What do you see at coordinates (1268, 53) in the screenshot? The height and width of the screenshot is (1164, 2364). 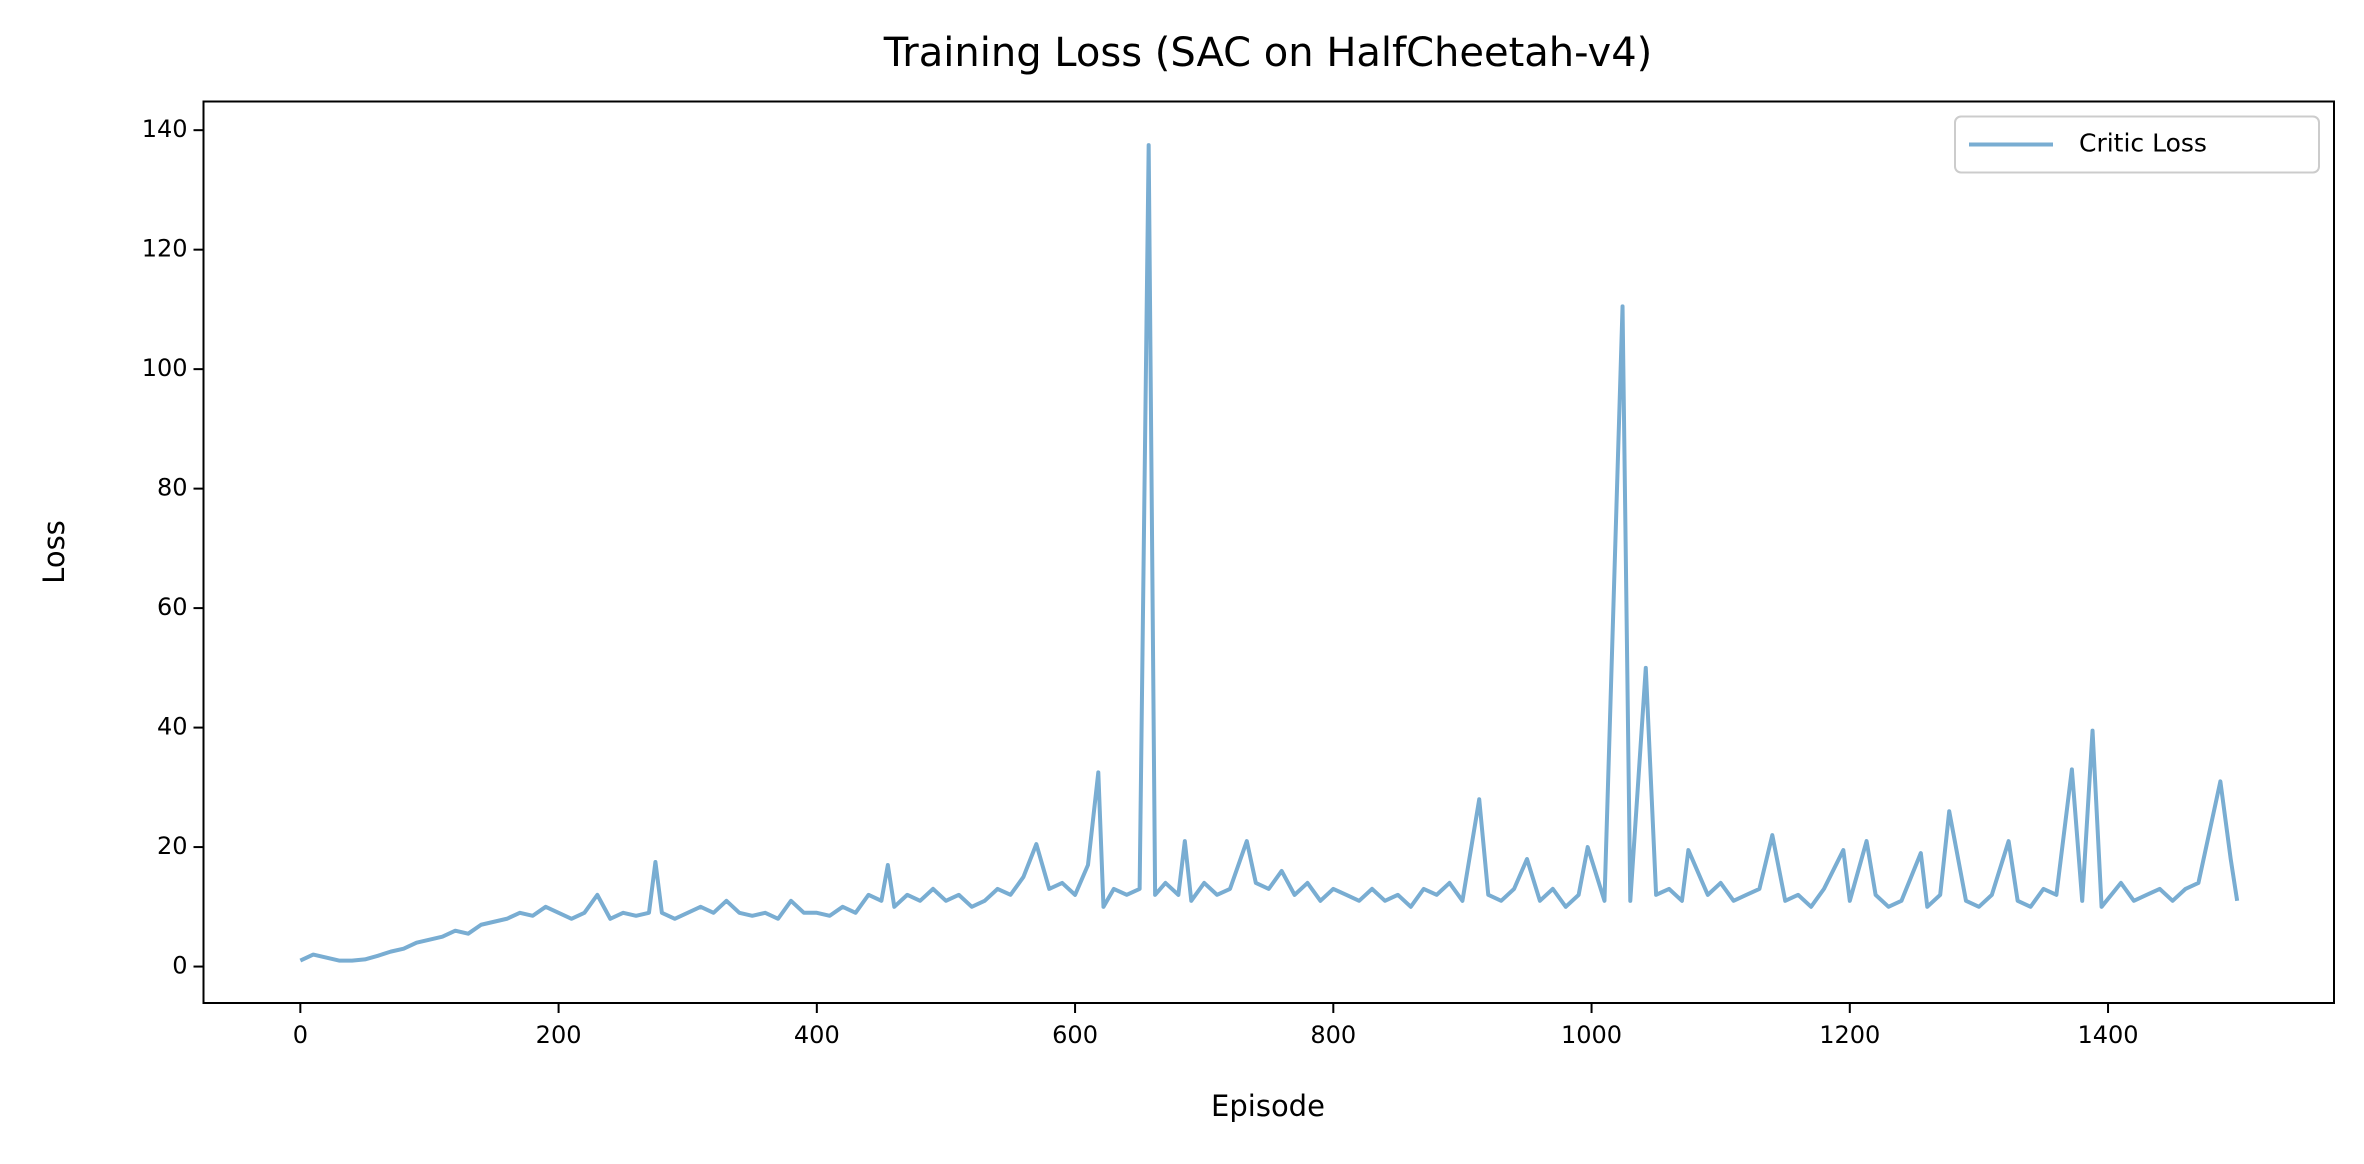 I see `chart-title: Training Loss (SAC on HalfCheetah-v4)` at bounding box center [1268, 53].